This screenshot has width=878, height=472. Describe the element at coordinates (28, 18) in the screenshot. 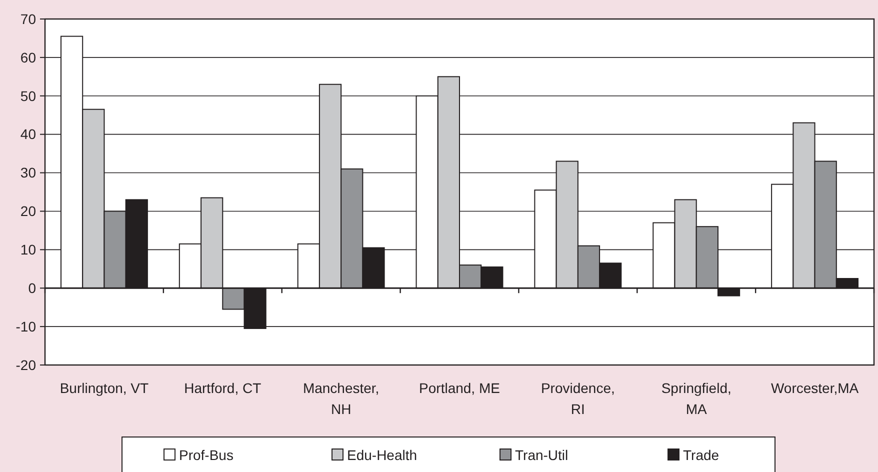

I see `y-tick-label: 70` at that location.